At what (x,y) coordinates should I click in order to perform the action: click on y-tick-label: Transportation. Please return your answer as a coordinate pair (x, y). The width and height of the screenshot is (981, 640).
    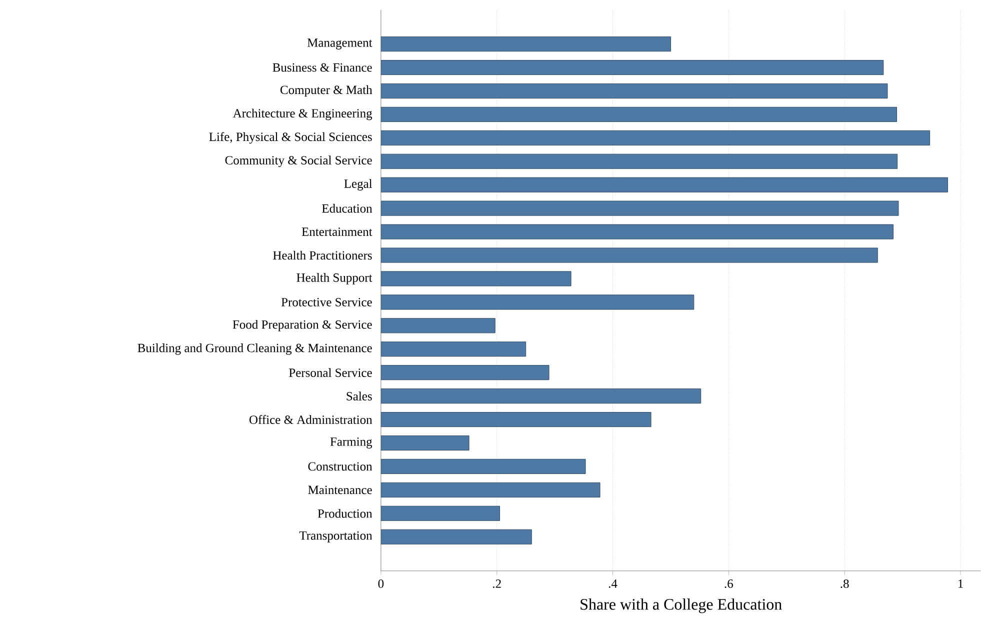
    Looking at the image, I should click on (335, 536).